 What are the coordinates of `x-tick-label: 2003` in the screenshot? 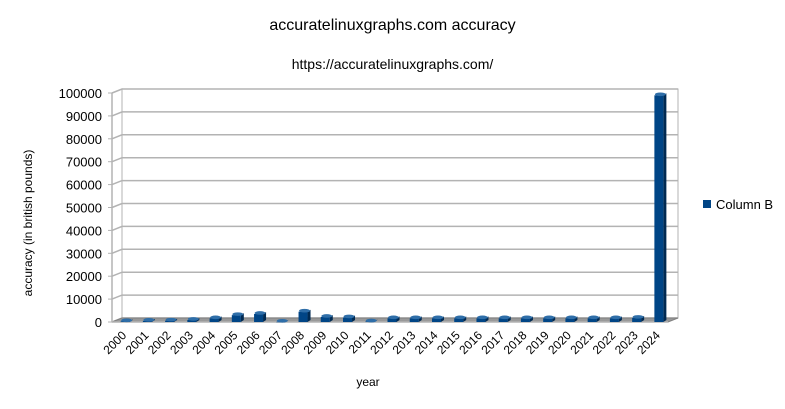 It's located at (181, 342).